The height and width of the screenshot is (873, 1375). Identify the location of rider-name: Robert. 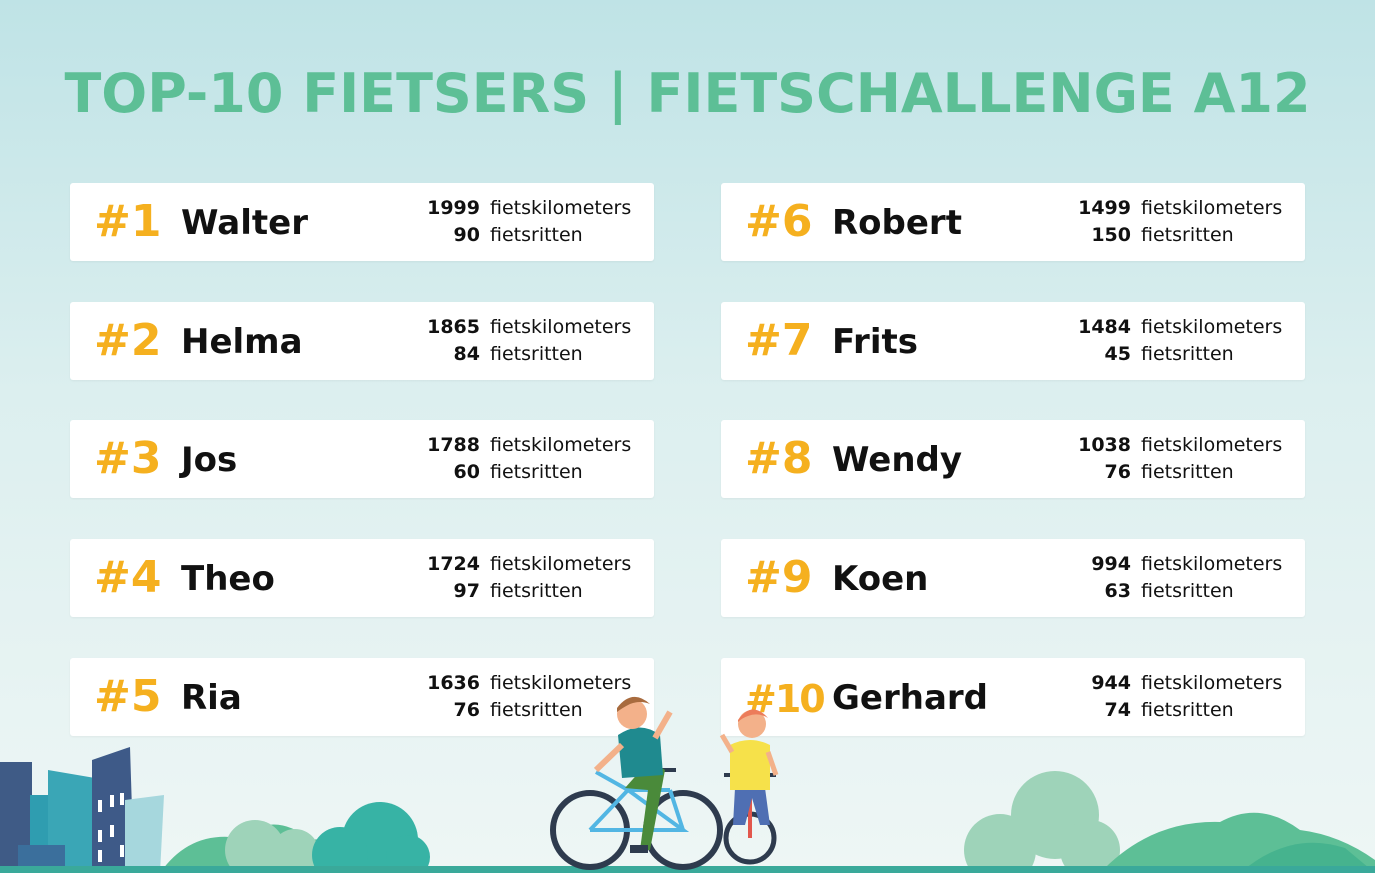
(897, 223).